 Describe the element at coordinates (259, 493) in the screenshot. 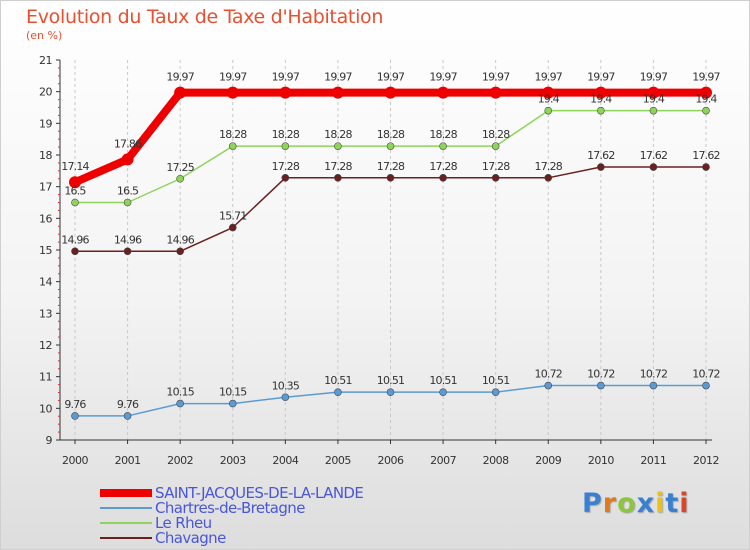

I see `legend-label-saint-jacques: SAINT-JACQUES-DE-LA-LANDE` at that location.